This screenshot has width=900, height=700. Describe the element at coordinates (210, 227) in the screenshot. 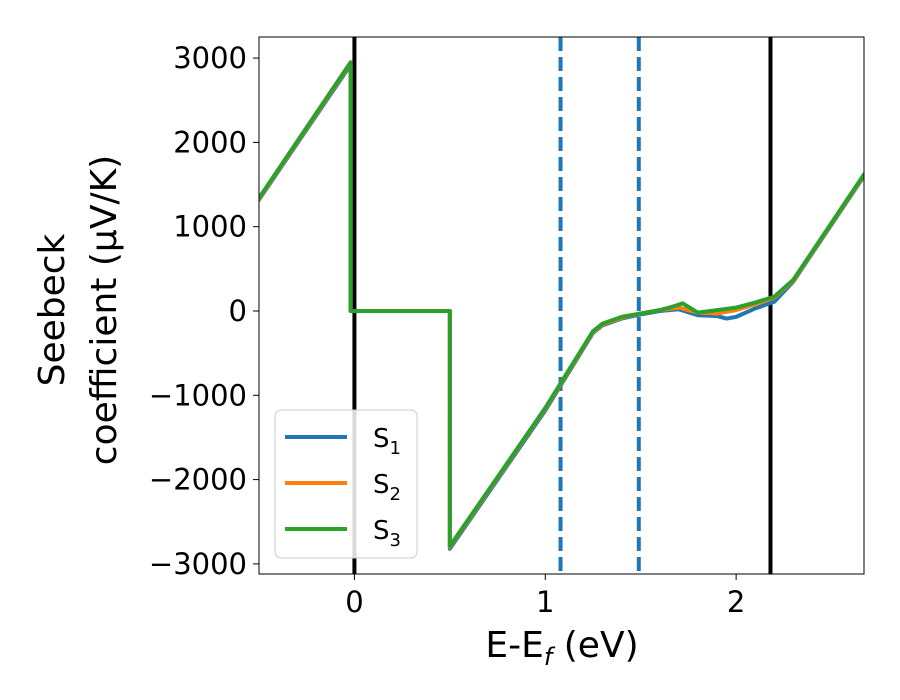

I see `y-tick-label: 1000` at that location.